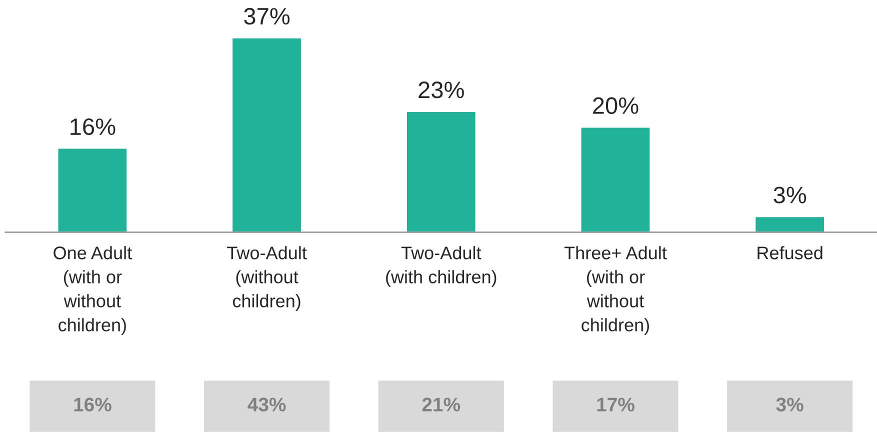 This screenshot has height=434, width=877. Describe the element at coordinates (93, 127) in the screenshot. I see `data-label: 16%` at that location.